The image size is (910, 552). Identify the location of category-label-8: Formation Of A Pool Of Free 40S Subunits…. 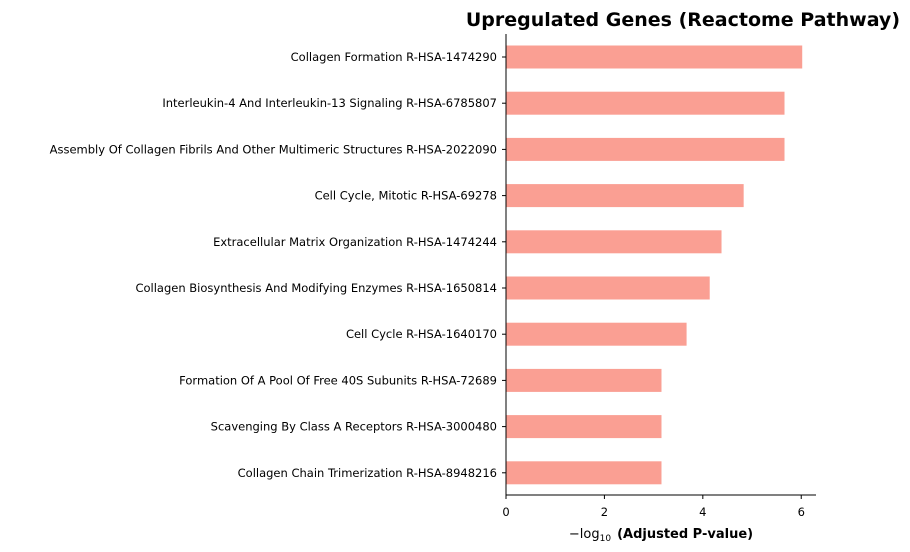
(338, 380).